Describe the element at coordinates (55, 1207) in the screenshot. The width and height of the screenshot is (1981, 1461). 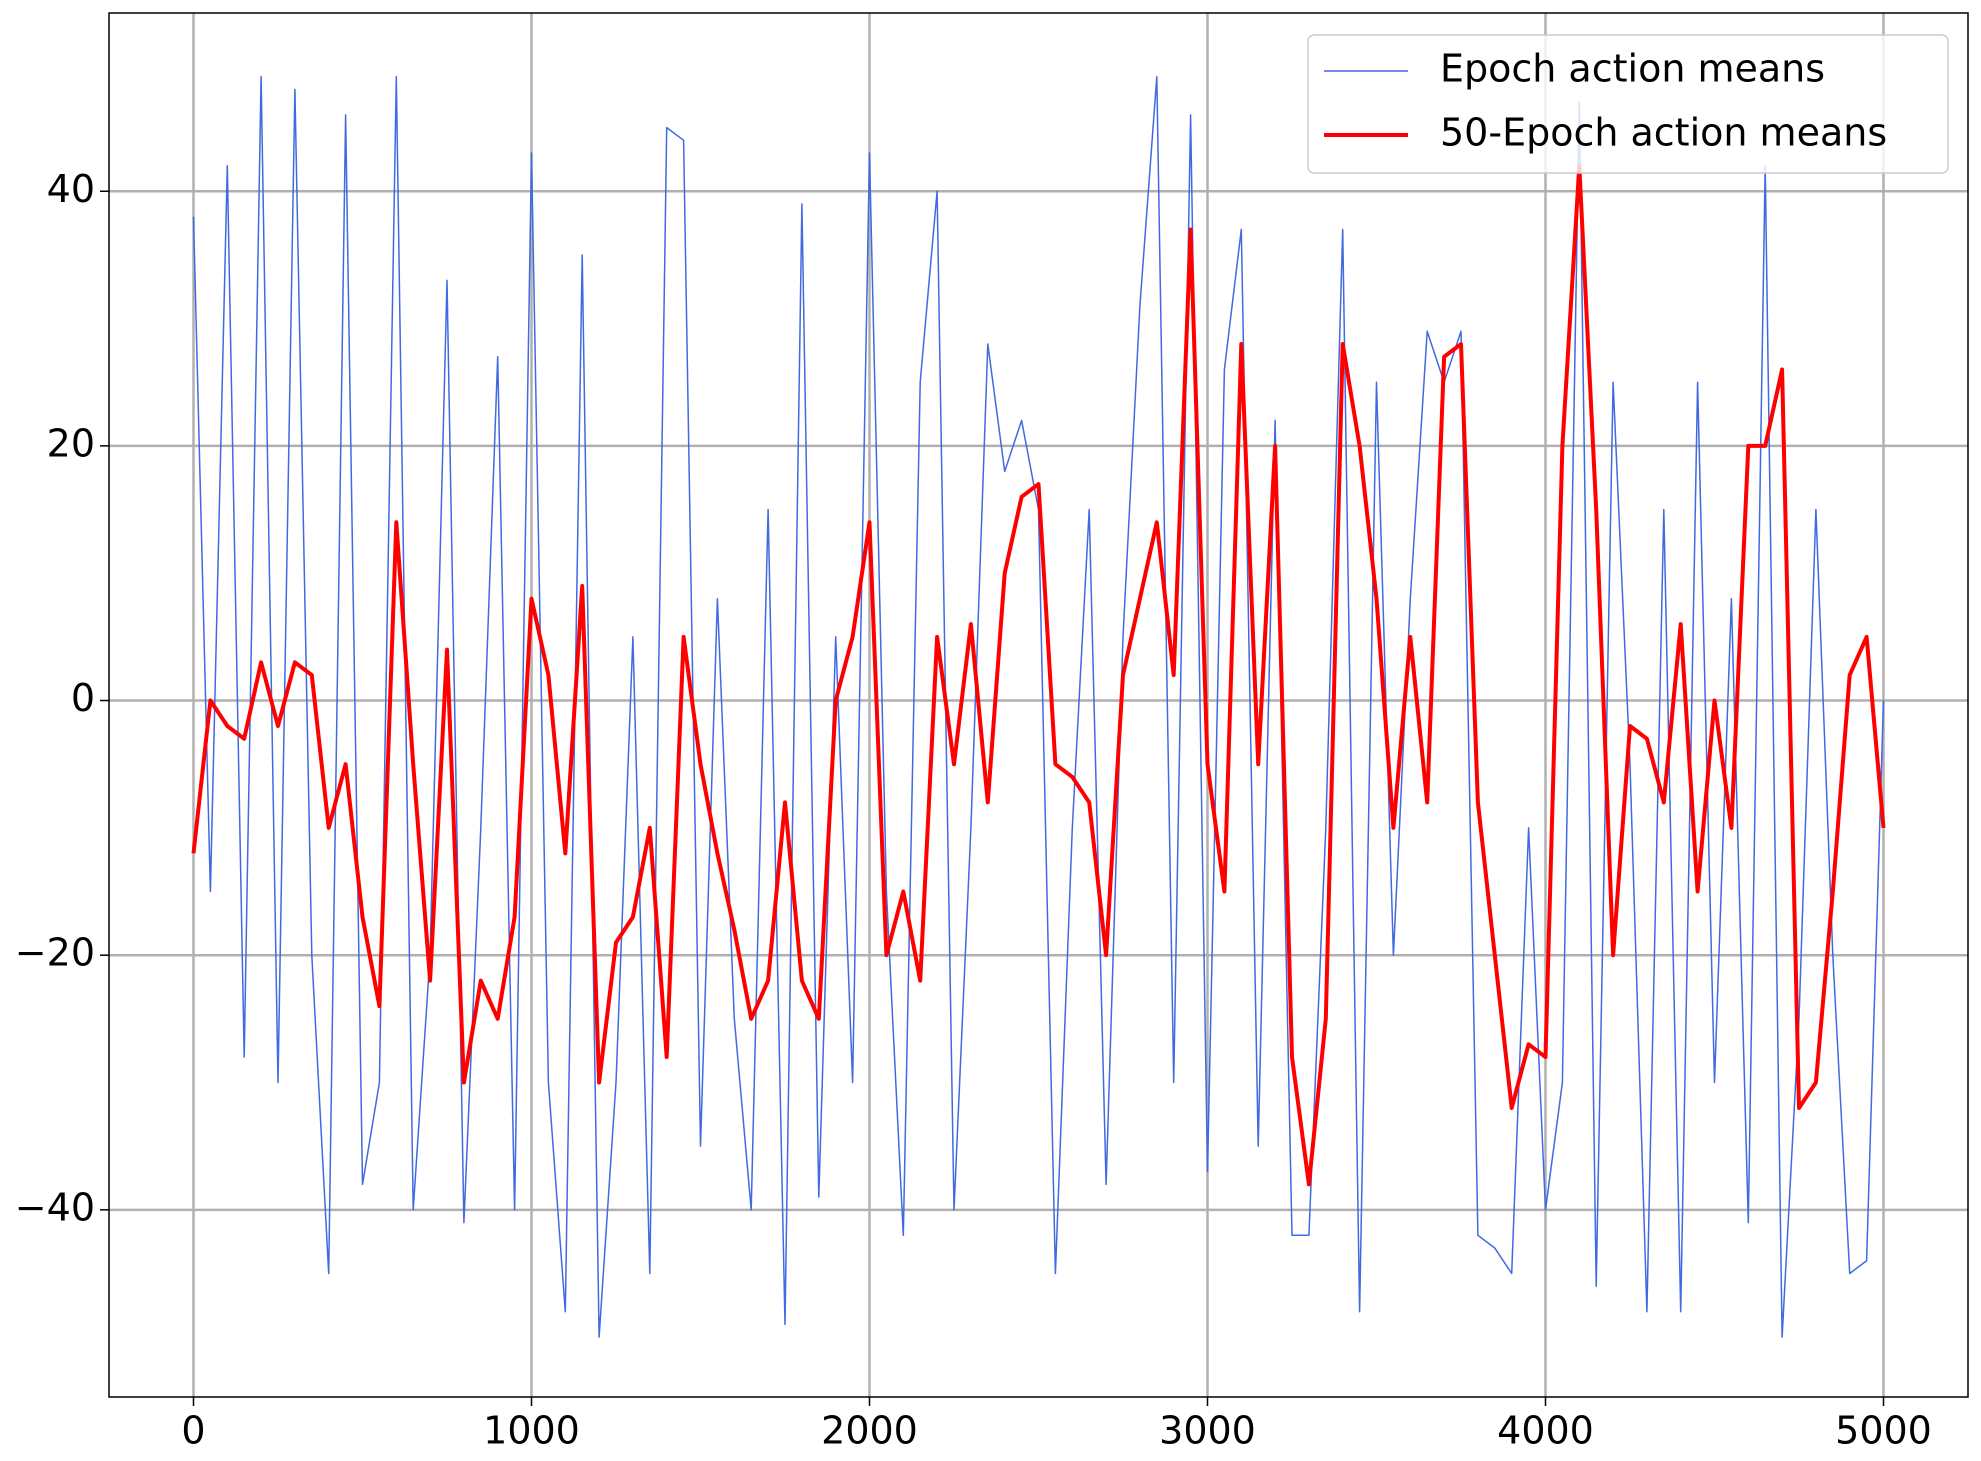
I see `y-tick-label: −40` at that location.